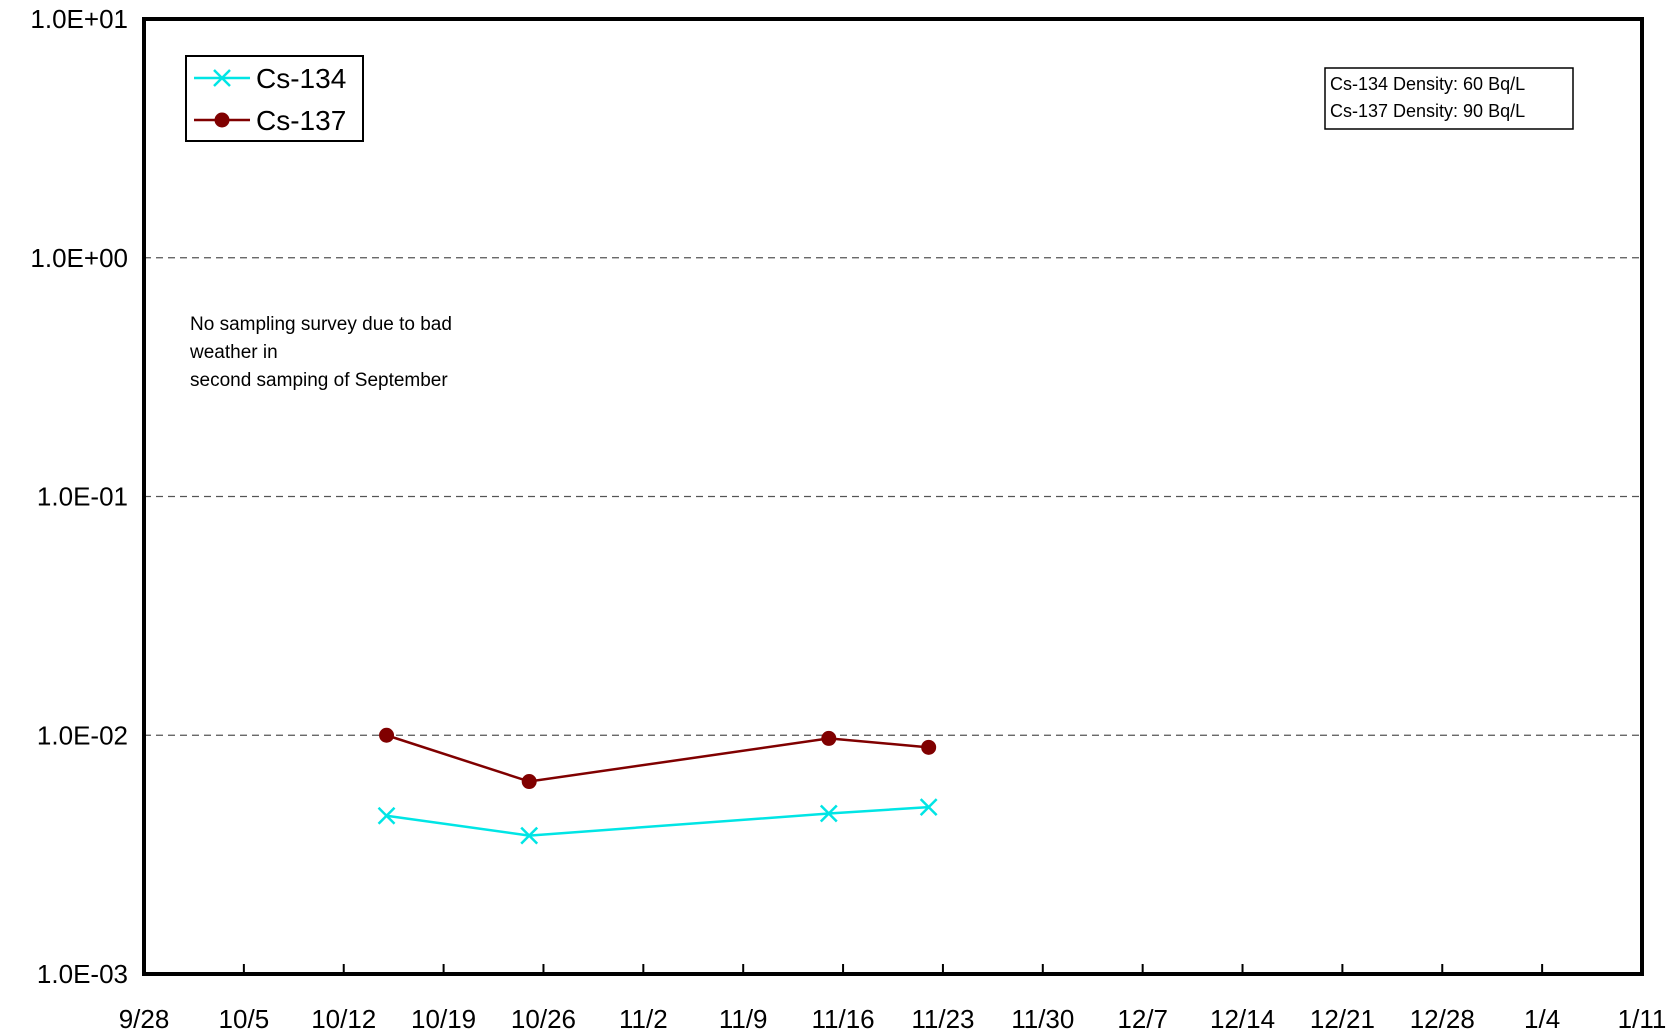 Image resolution: width=1668 pixels, height=1030 pixels. What do you see at coordinates (1442, 1017) in the screenshot?
I see `x-tick-label: 12/28` at bounding box center [1442, 1017].